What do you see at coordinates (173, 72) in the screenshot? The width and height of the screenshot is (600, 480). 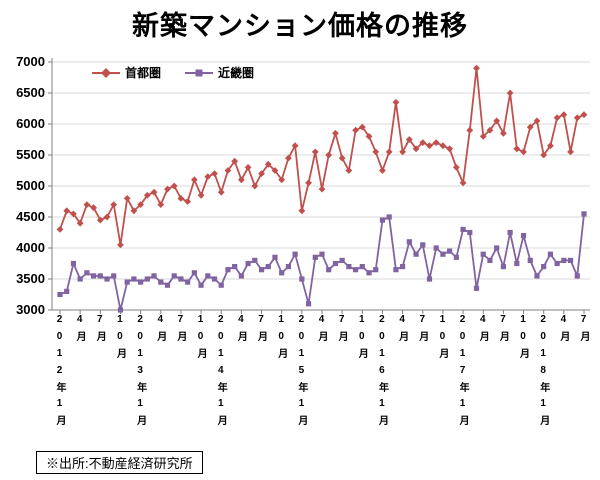 I see `legend: 首都圏 近畿圏` at bounding box center [173, 72].